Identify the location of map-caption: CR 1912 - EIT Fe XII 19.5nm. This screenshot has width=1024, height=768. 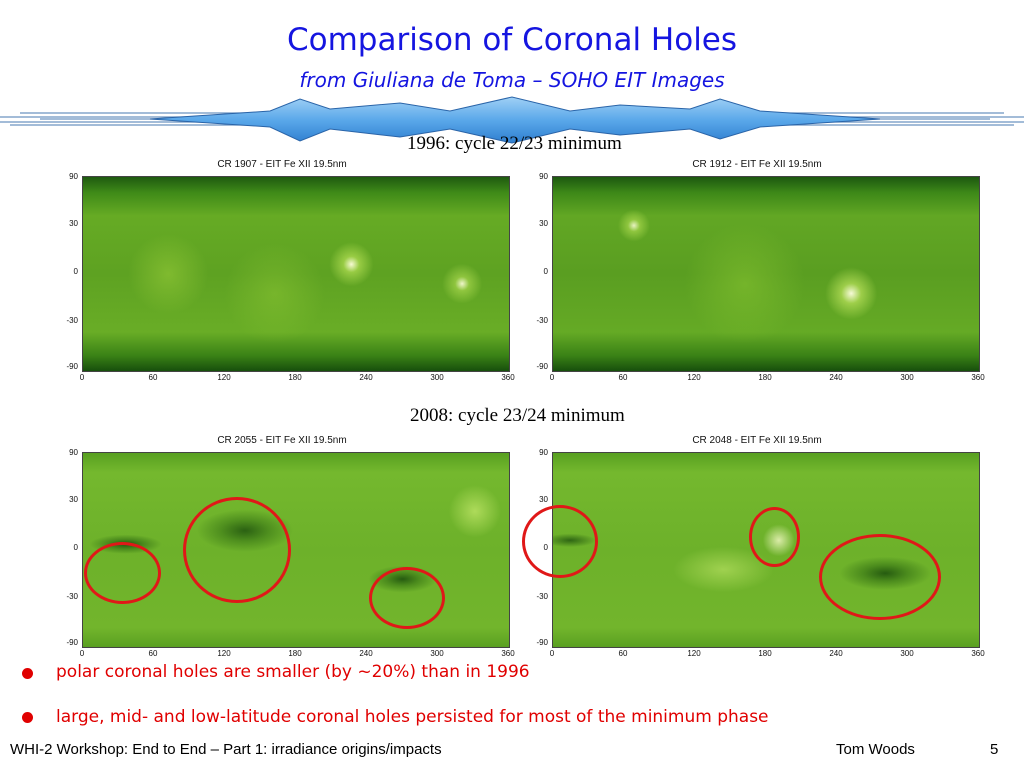
(757, 164).